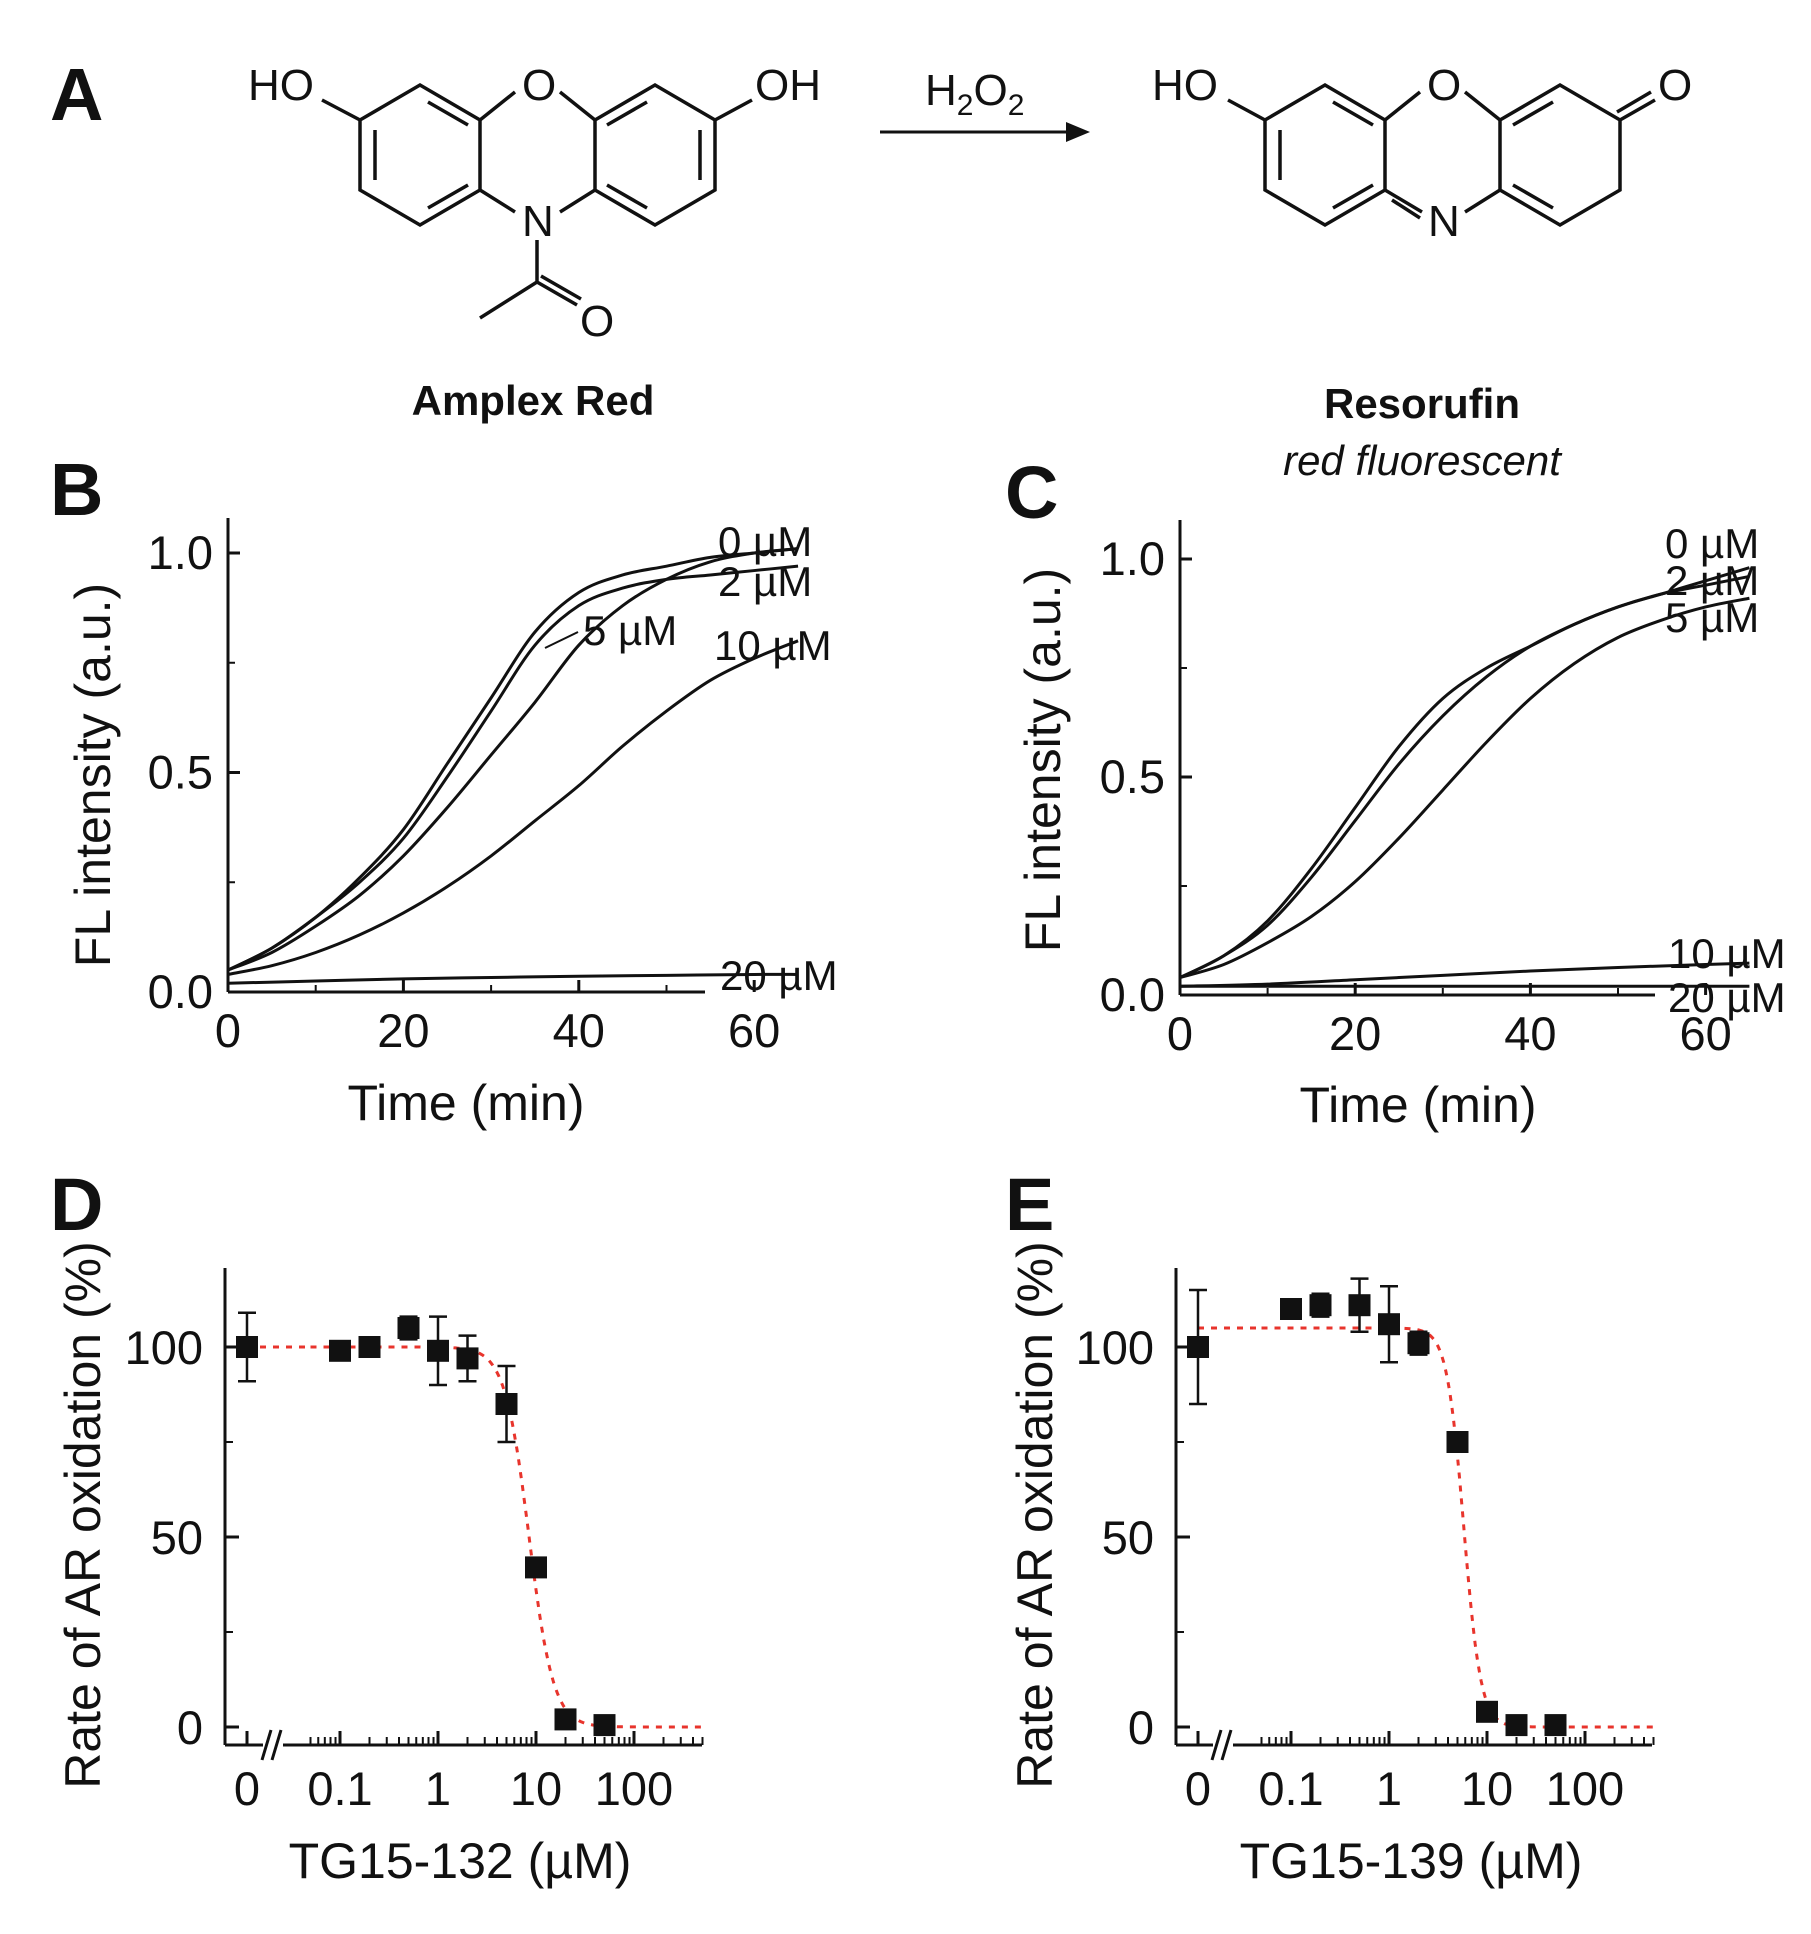 This screenshot has height=1934, width=1811. I want to click on panel-b-label-0um: 0 µM, so click(765, 541).